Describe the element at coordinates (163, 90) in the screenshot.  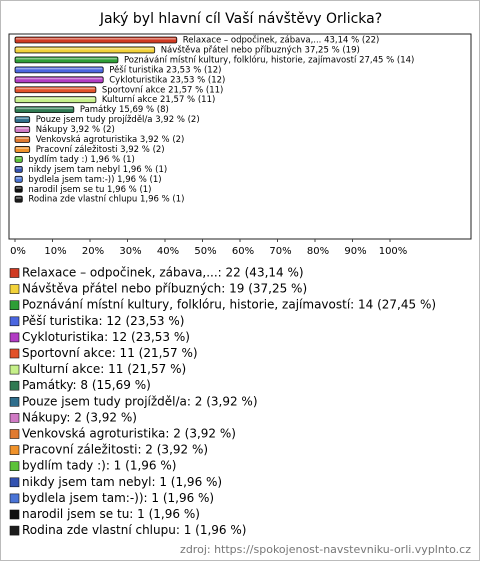
I see `data-label: Sportovní akce 21,57 % (11)` at that location.